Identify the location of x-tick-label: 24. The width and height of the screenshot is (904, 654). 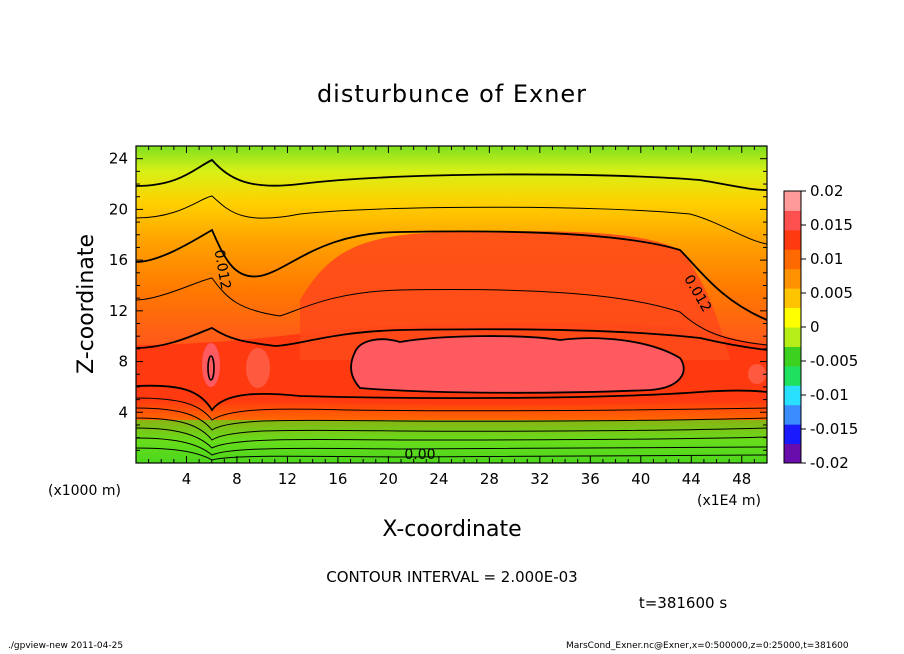
(438, 479).